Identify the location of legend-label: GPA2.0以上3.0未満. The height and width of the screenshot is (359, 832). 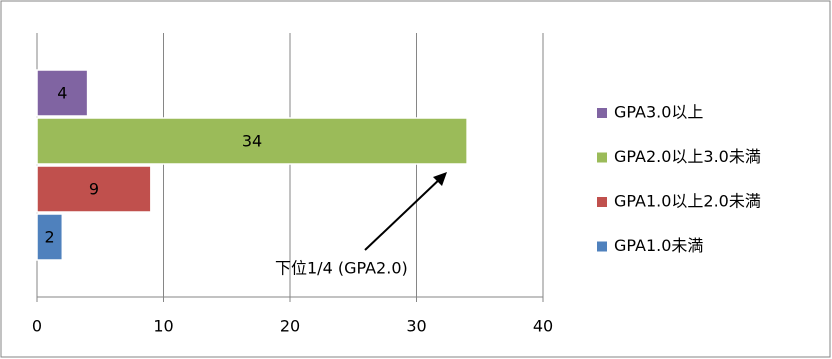
(687, 156).